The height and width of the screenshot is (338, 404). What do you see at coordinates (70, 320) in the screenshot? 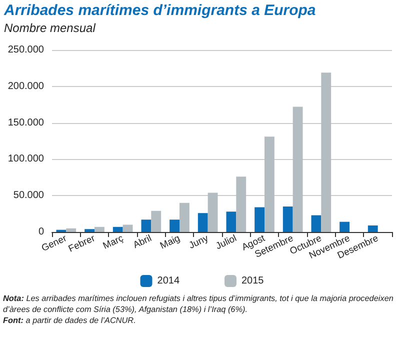
I see `text: Font: a partir de dades de l’ACNUR.` at bounding box center [70, 320].